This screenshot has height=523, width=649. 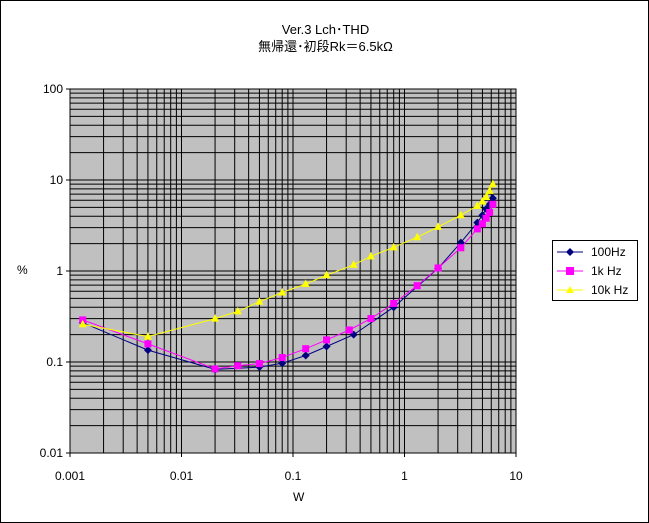 I want to click on legend: 100Hz 1k Hz 10k Hz, so click(x=595, y=270).